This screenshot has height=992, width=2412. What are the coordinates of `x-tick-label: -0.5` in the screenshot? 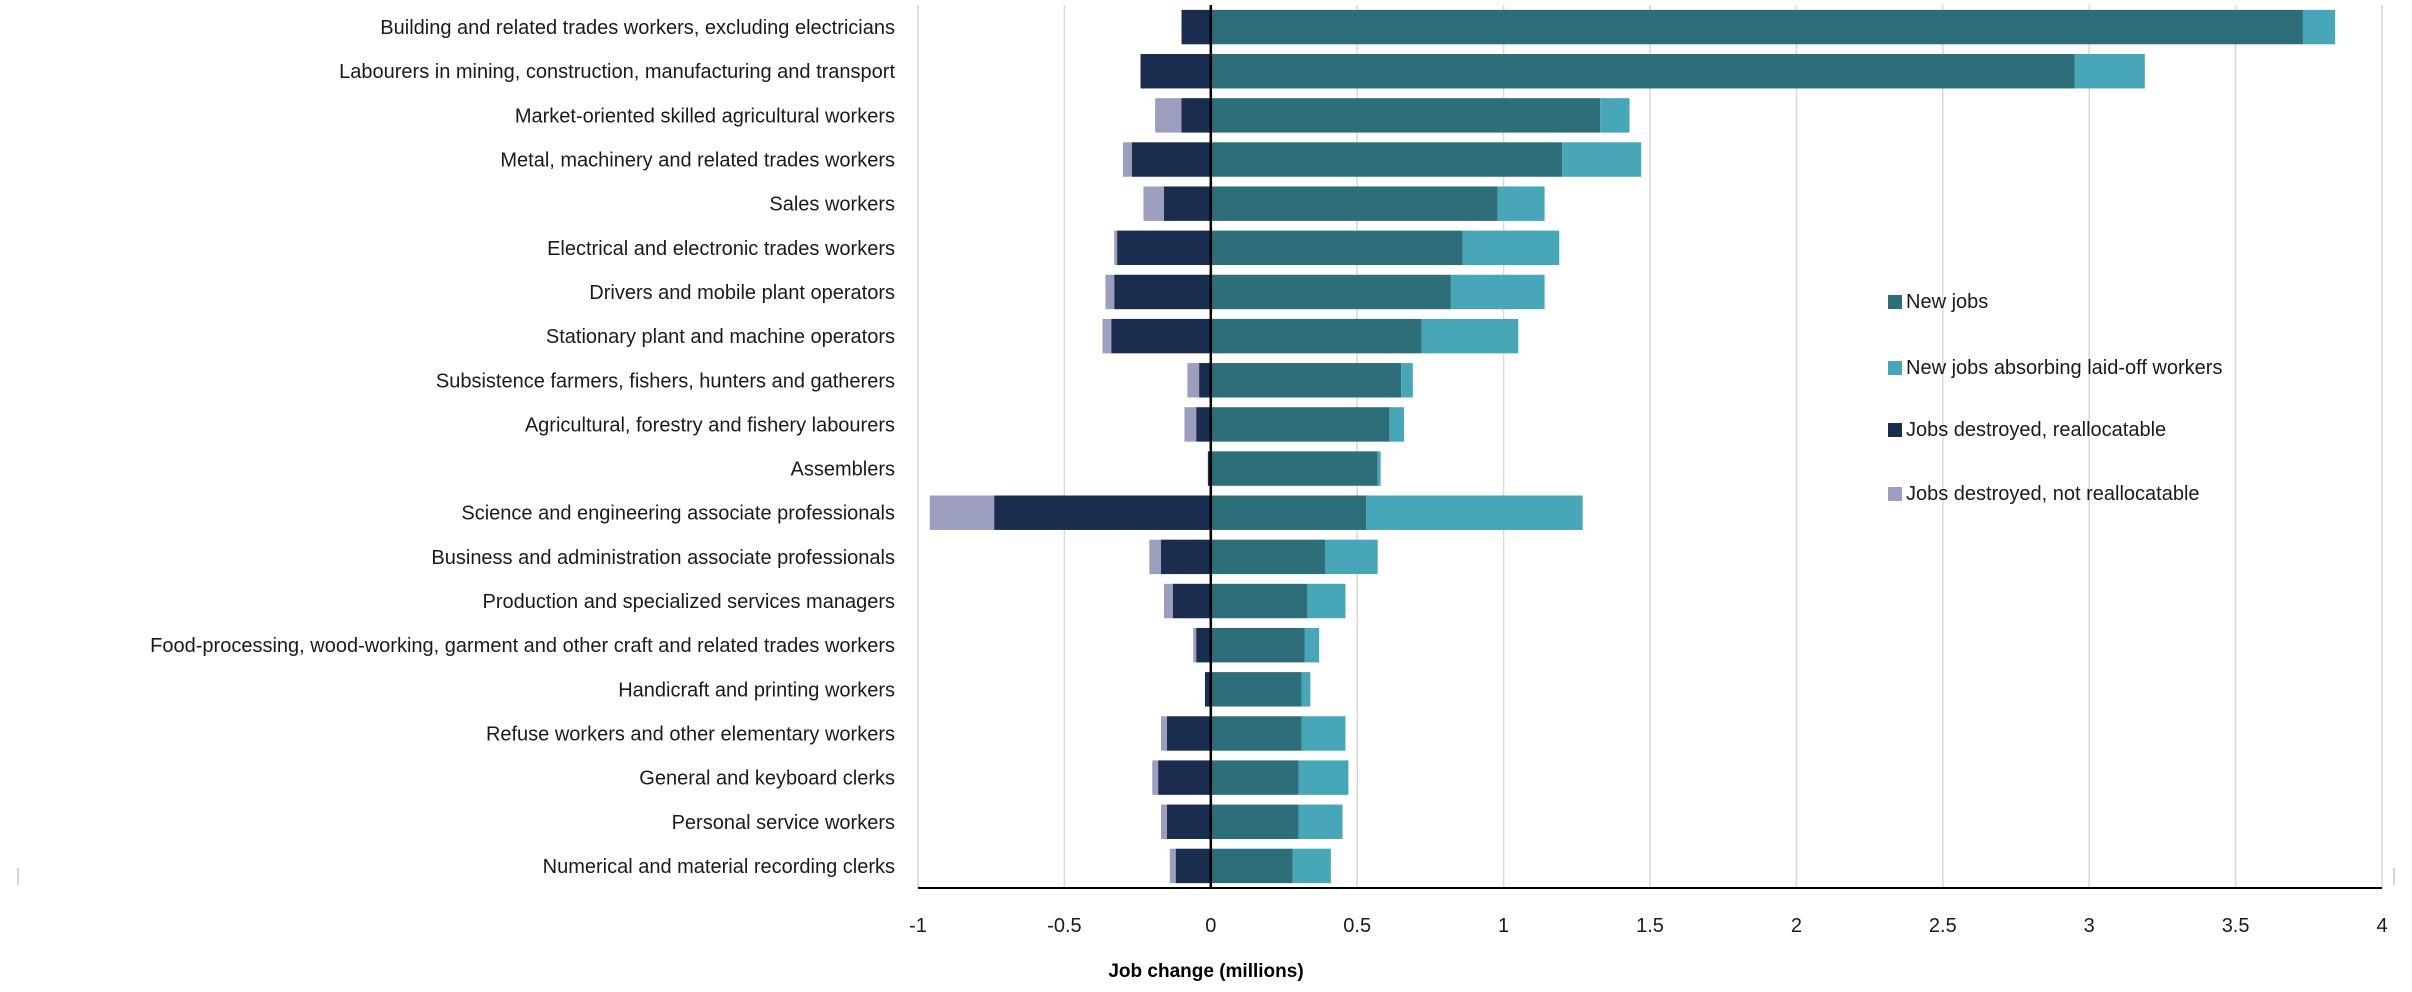 It's located at (1064, 926).